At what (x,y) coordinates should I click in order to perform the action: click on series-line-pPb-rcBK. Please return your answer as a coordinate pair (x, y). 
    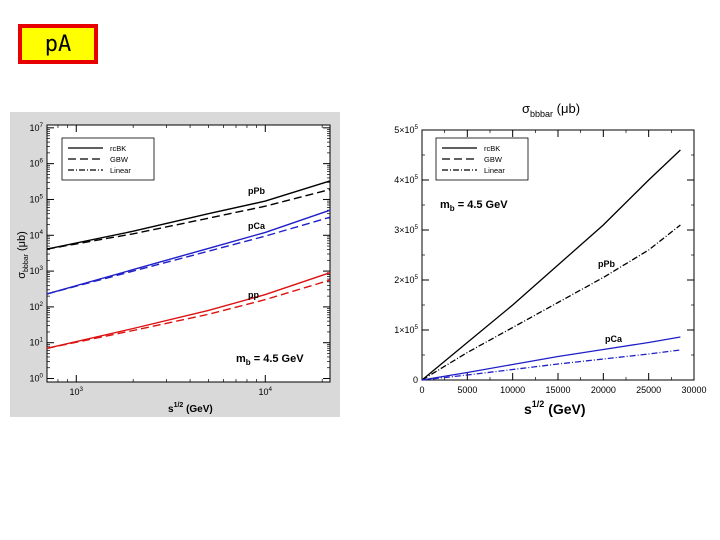
    Looking at the image, I should click on (188, 215).